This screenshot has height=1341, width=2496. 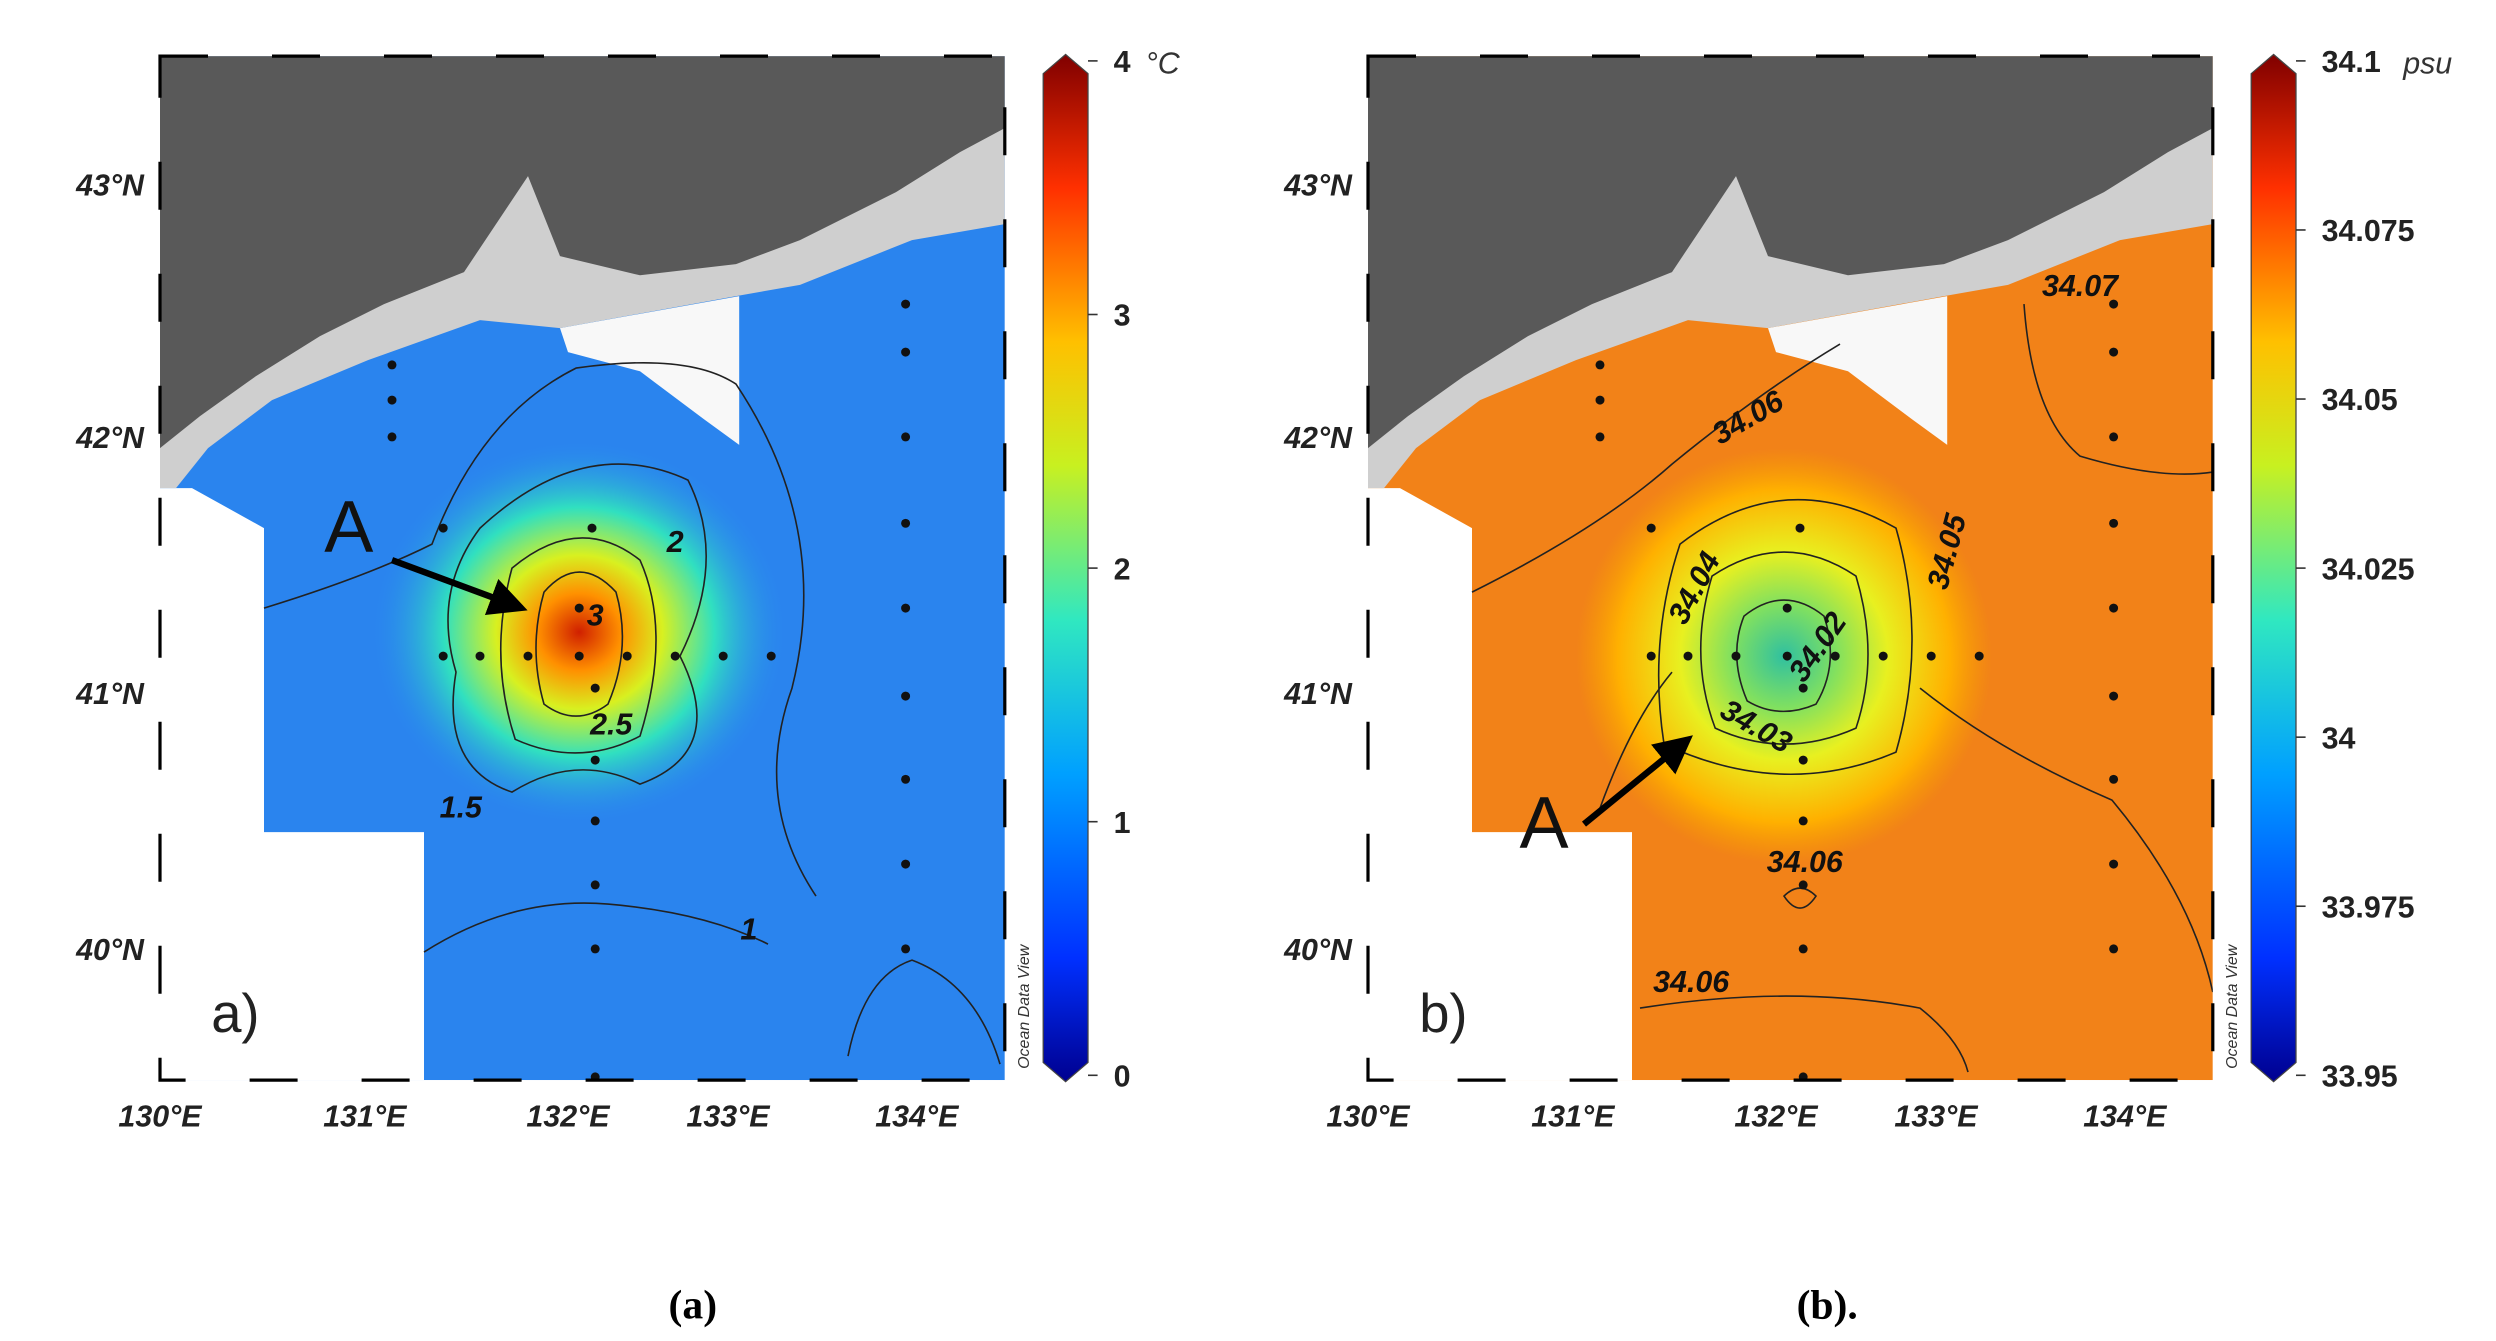 I want to click on colorbar-label: 34.1, so click(x=2351, y=62).